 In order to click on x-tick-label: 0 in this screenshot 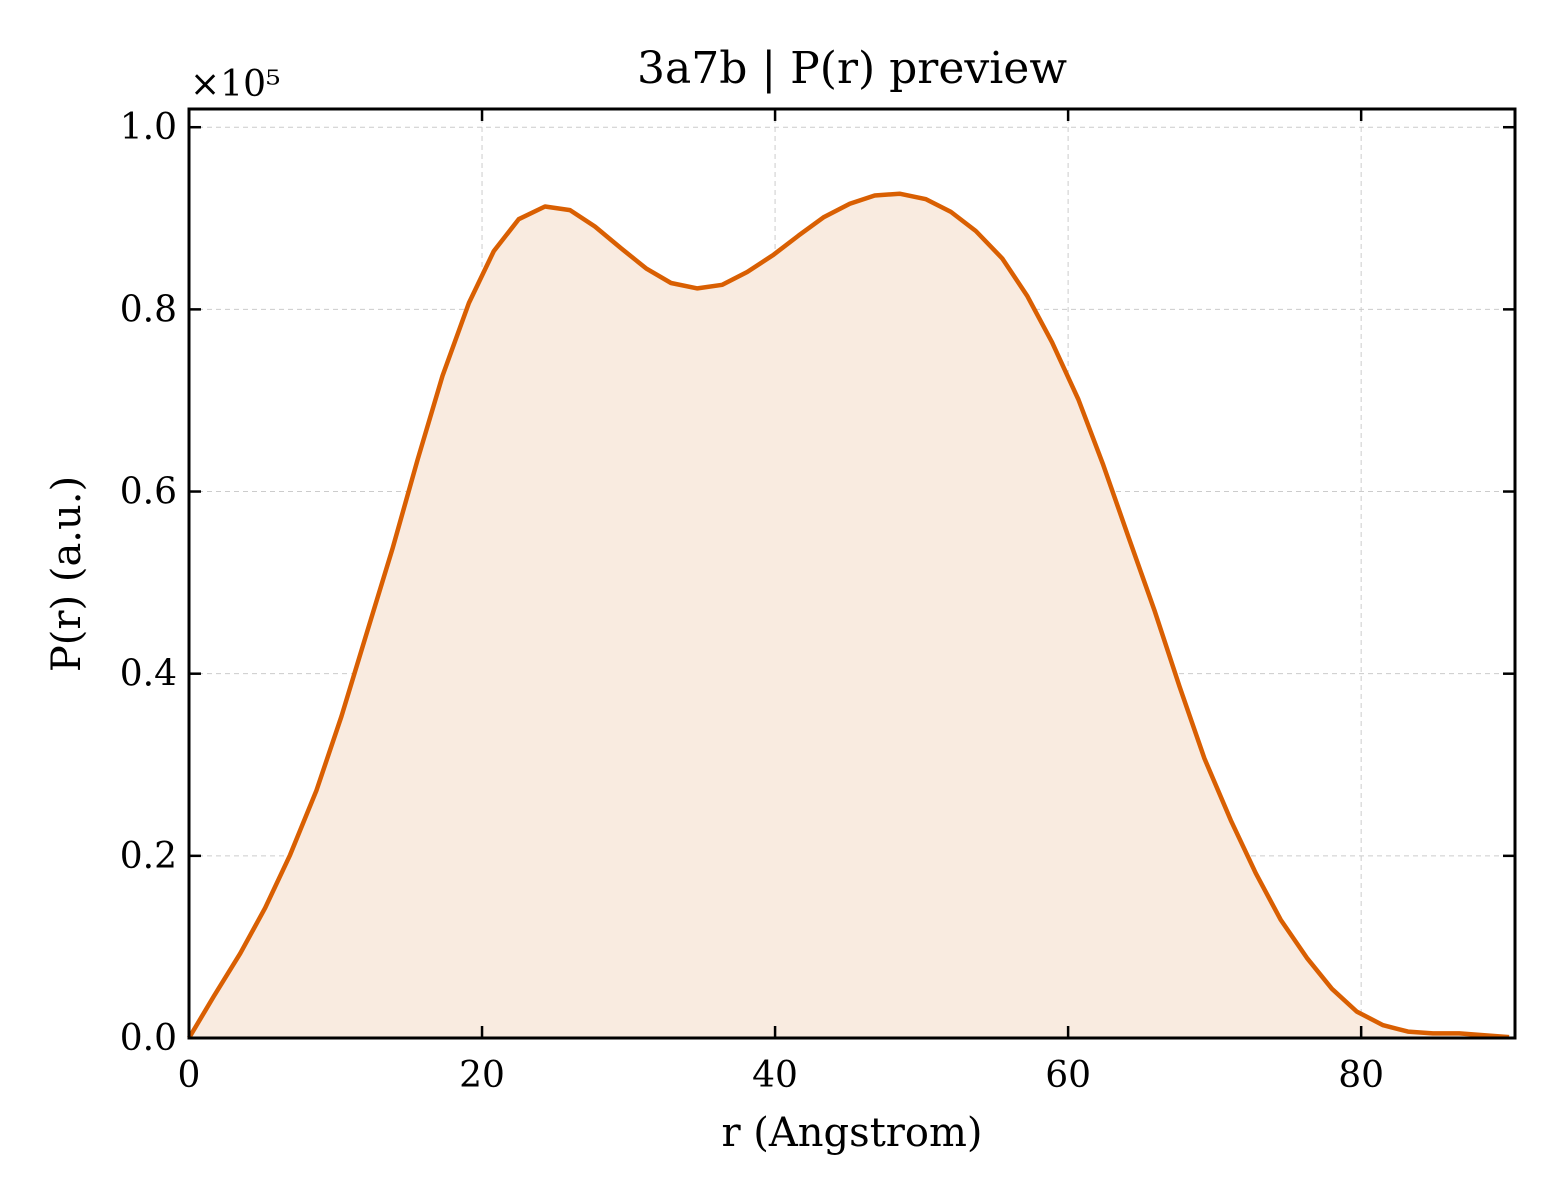, I will do `click(189, 1075)`.